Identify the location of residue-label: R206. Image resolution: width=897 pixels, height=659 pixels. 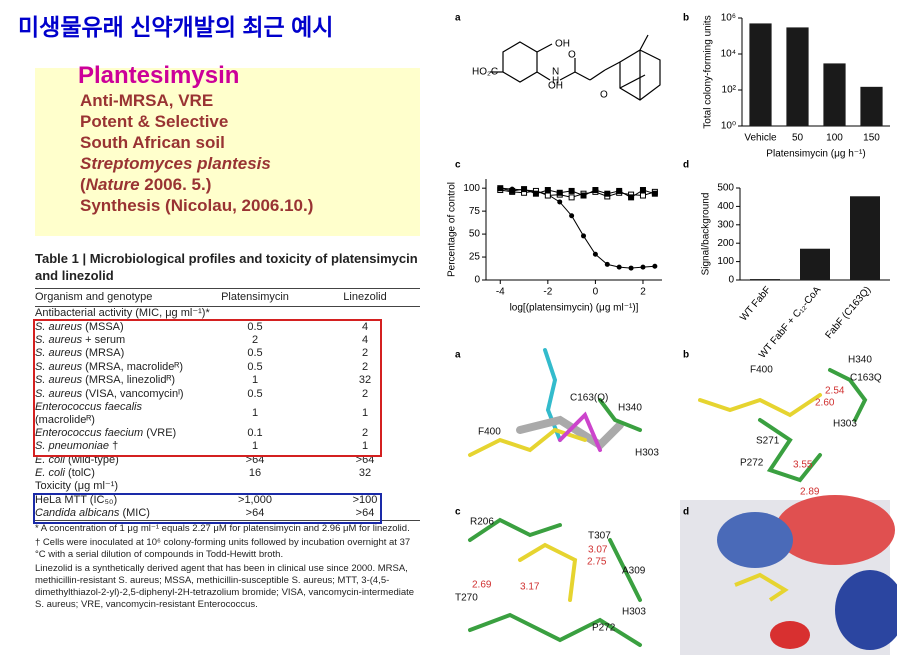
(482, 522).